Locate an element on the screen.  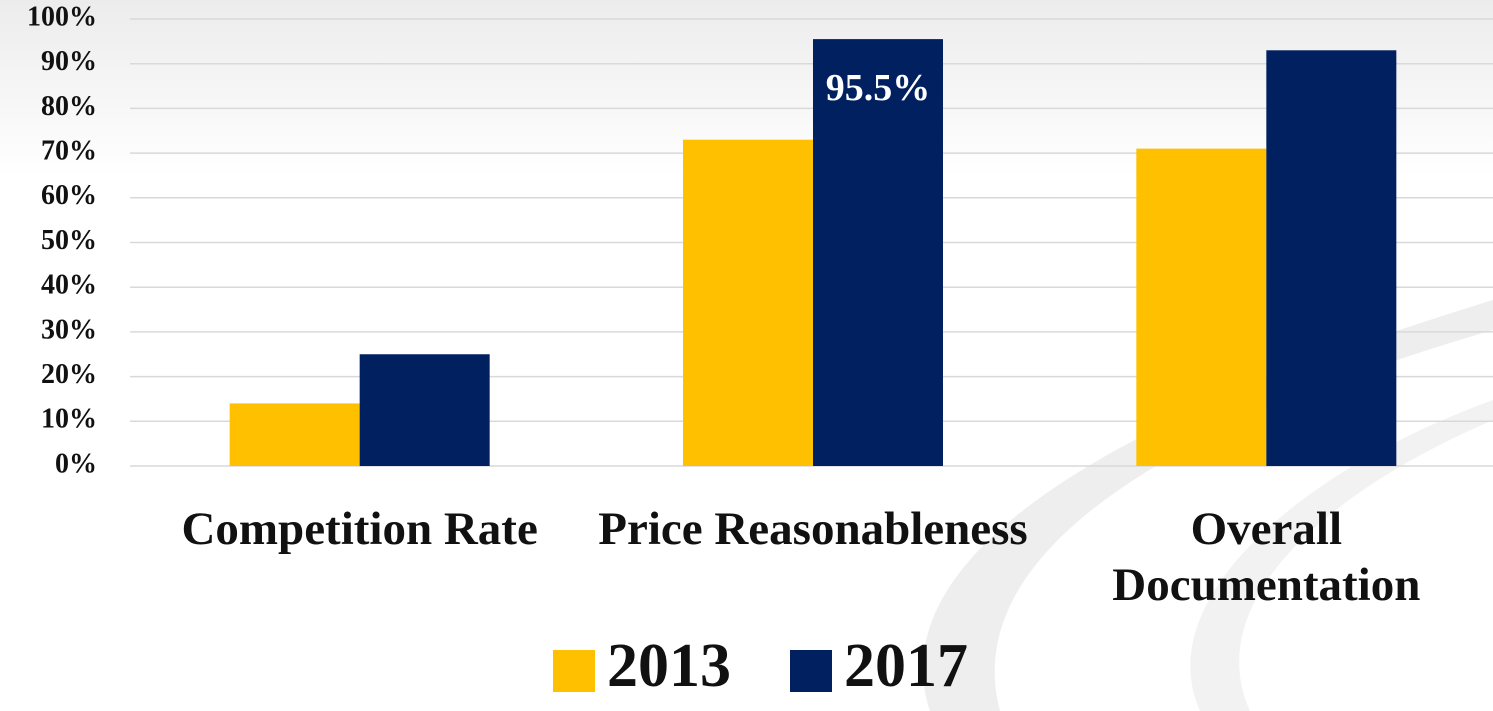
x-tick-label: Competition Rate is located at coordinates (359, 529).